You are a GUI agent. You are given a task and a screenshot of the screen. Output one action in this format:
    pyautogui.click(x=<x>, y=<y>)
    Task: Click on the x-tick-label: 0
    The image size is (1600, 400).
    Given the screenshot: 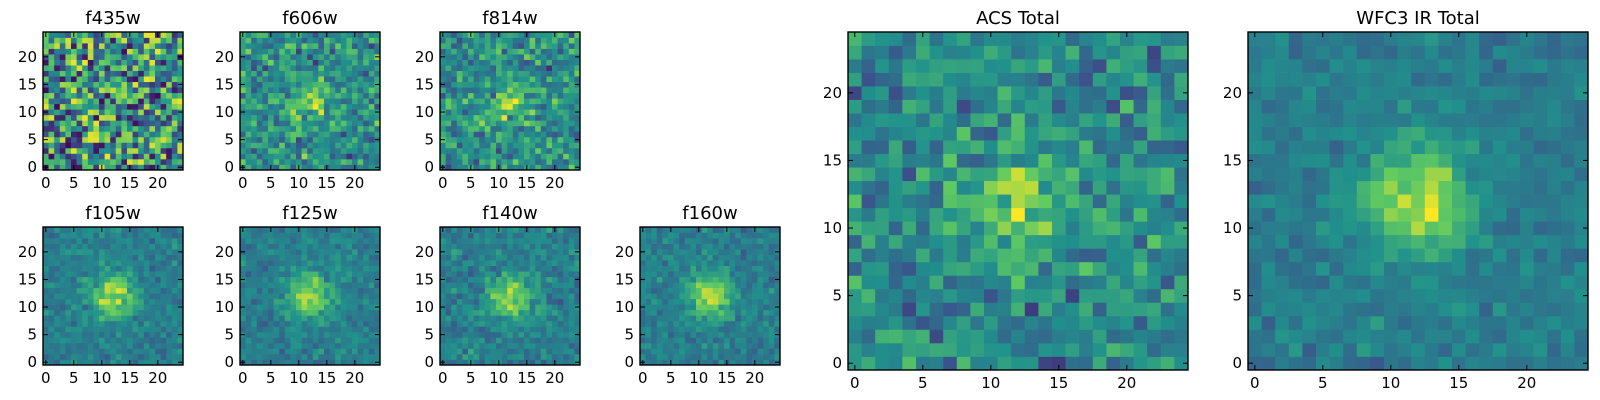 What is the action you would take?
    pyautogui.click(x=243, y=183)
    